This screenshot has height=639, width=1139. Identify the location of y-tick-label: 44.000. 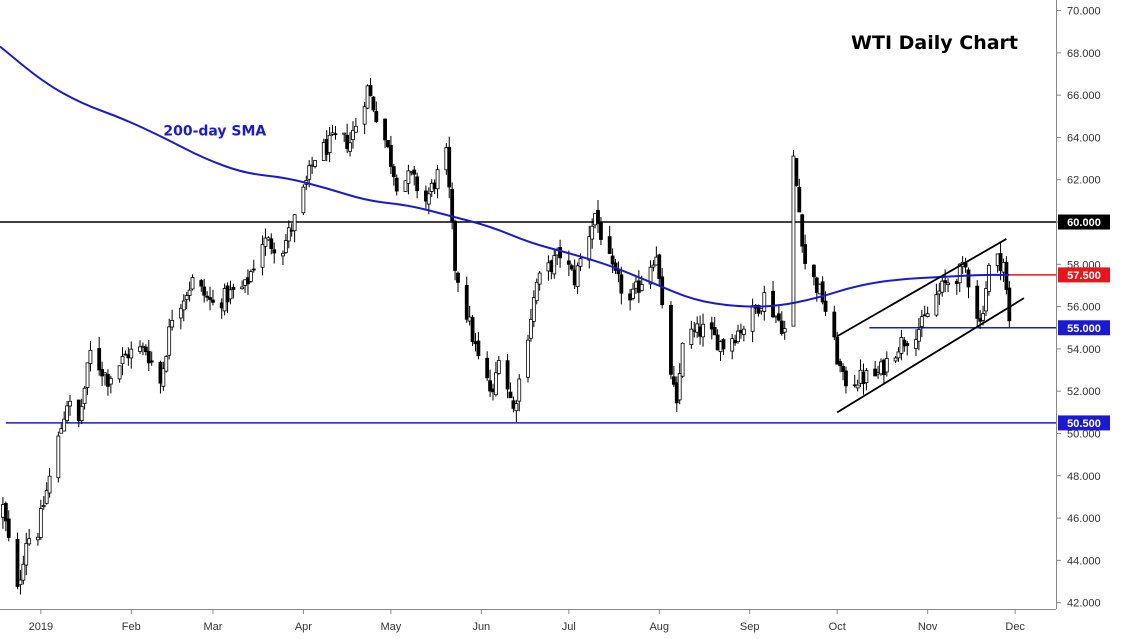
(1084, 561).